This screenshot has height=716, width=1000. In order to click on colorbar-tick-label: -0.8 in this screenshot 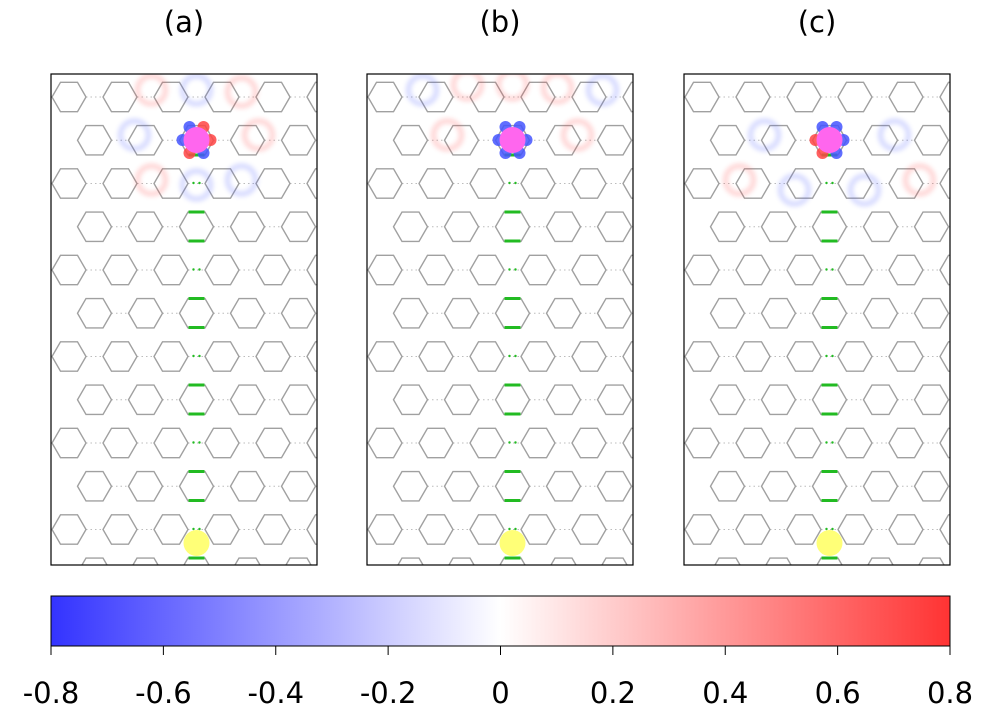, I will do `click(51, 693)`.